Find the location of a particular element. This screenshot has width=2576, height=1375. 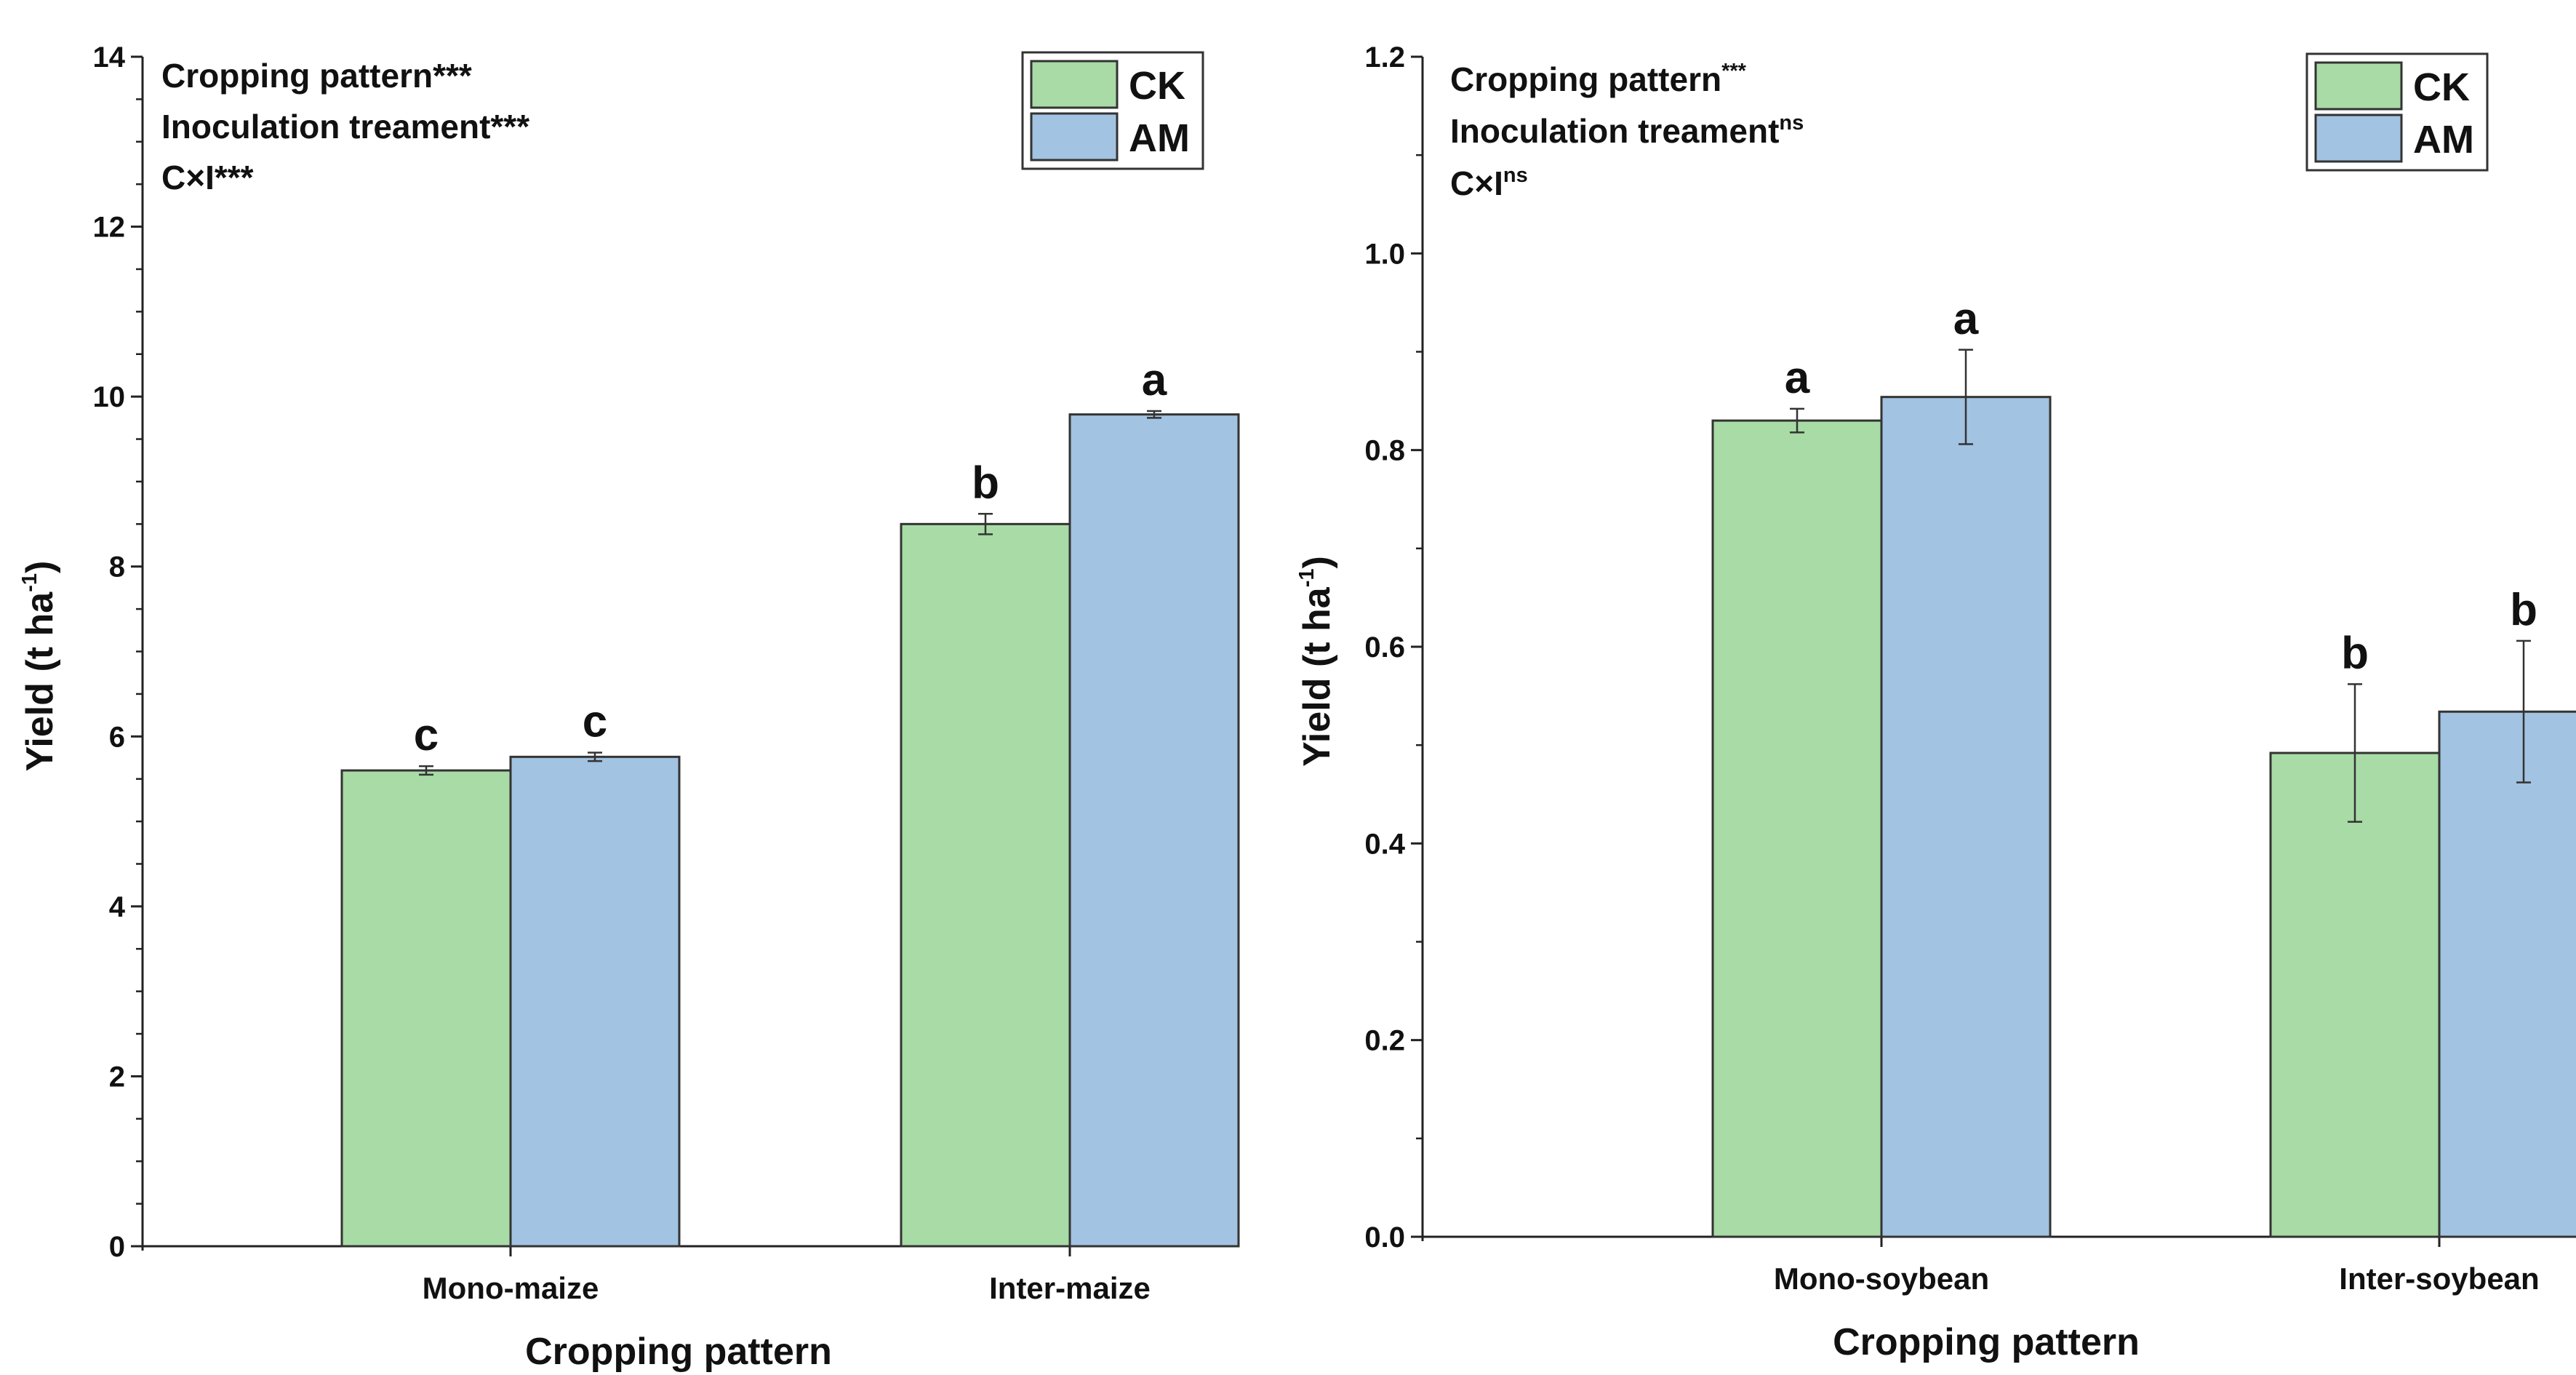

y-tick-label: 12 is located at coordinates (109, 228).